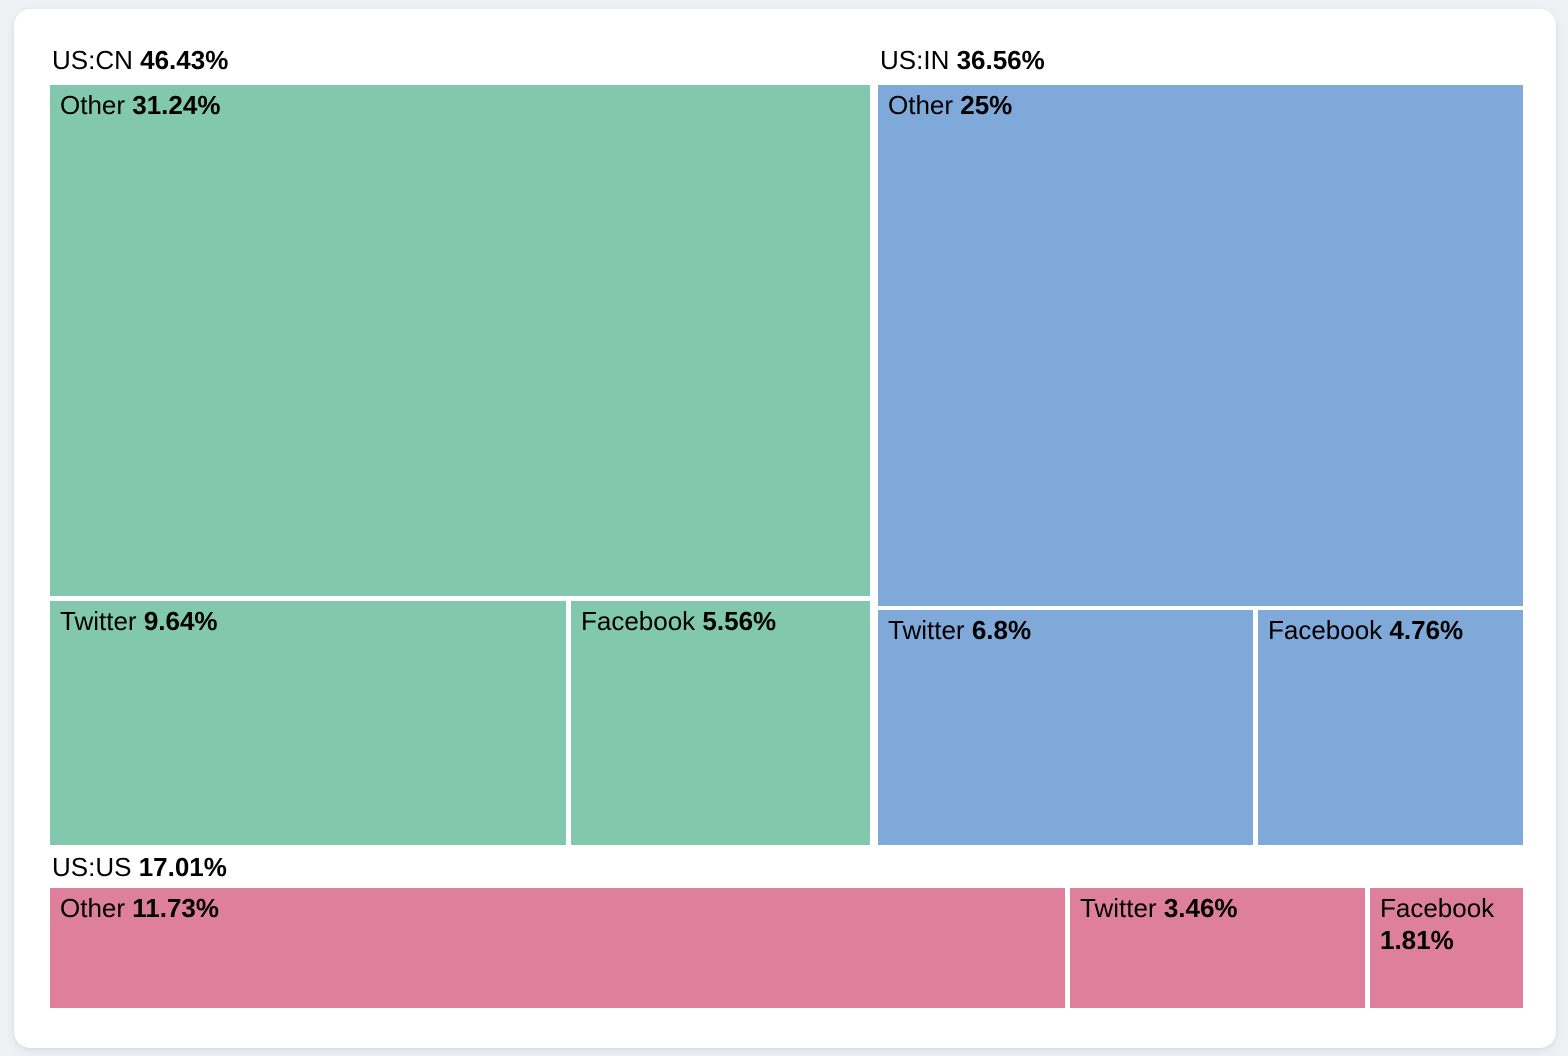  I want to click on tile-value: 9.64%, so click(180, 621).